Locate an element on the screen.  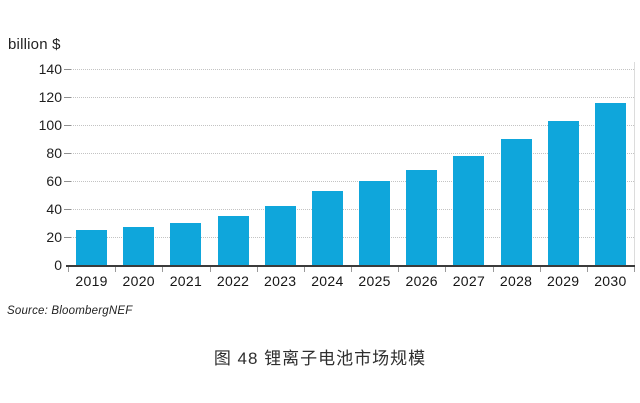
plot-right-border is located at coordinates (634, 163).